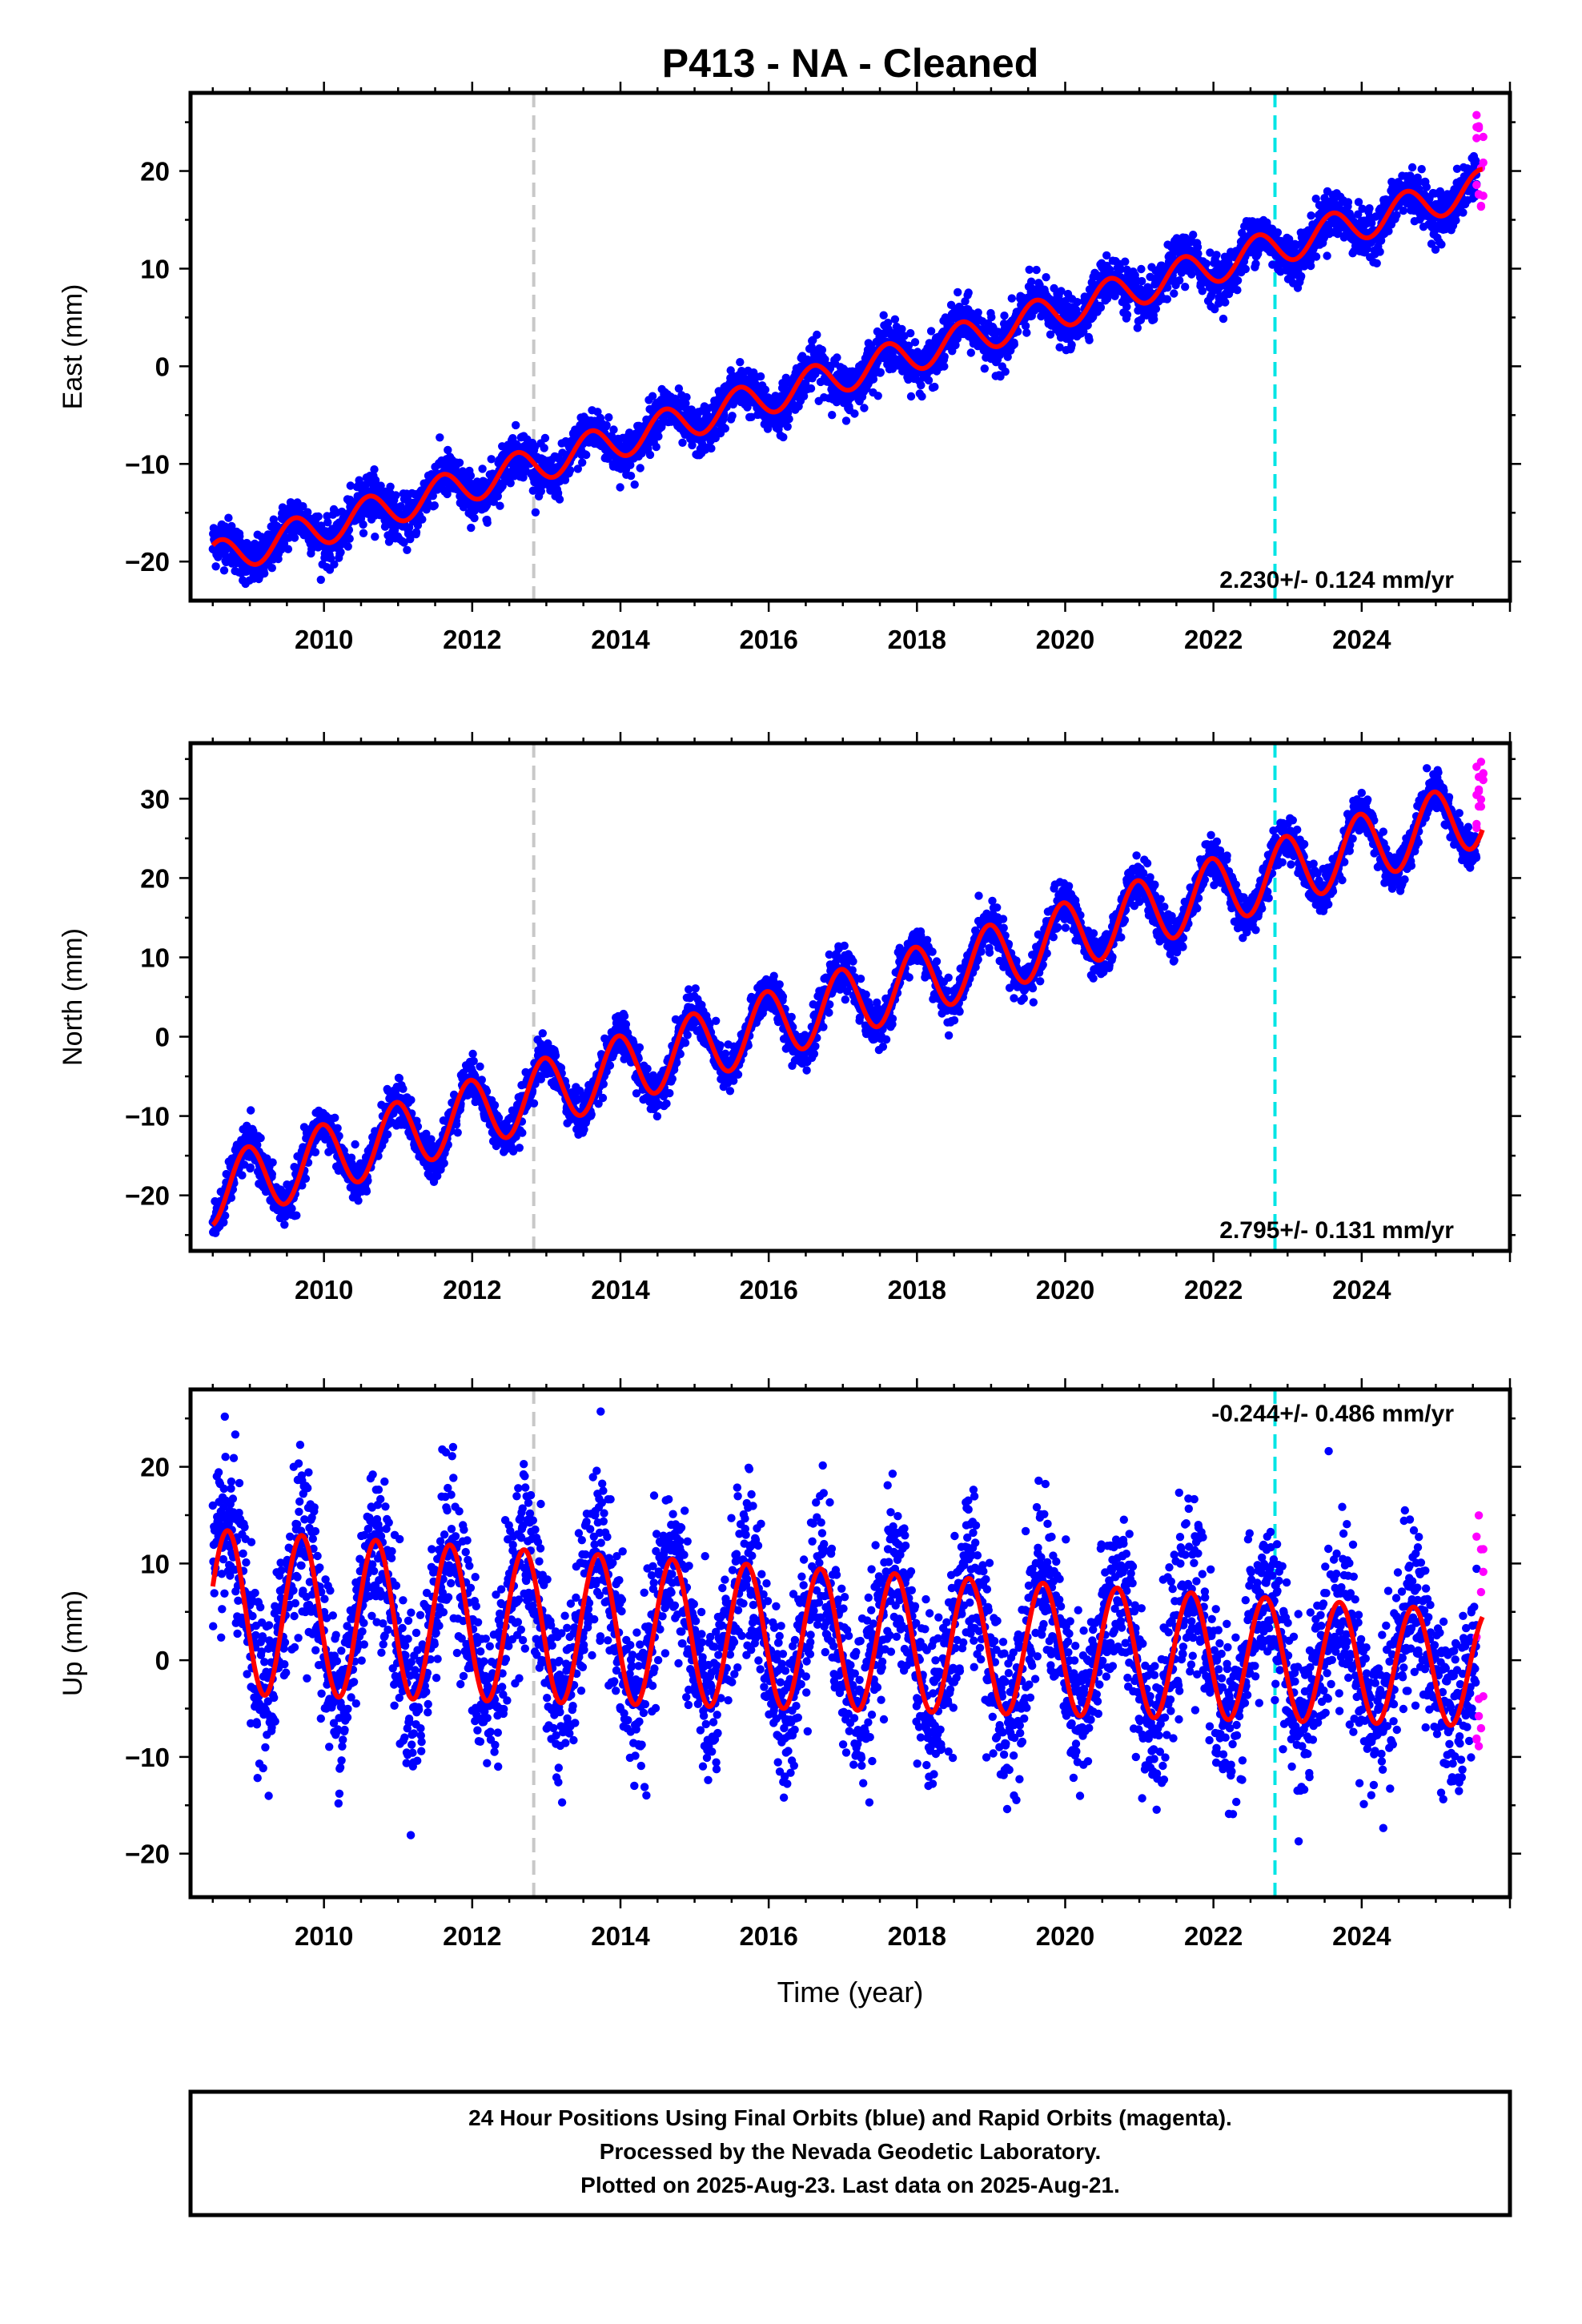 This screenshot has height=2324, width=1582. I want to click on y-axis-label: East (mm), so click(73, 347).